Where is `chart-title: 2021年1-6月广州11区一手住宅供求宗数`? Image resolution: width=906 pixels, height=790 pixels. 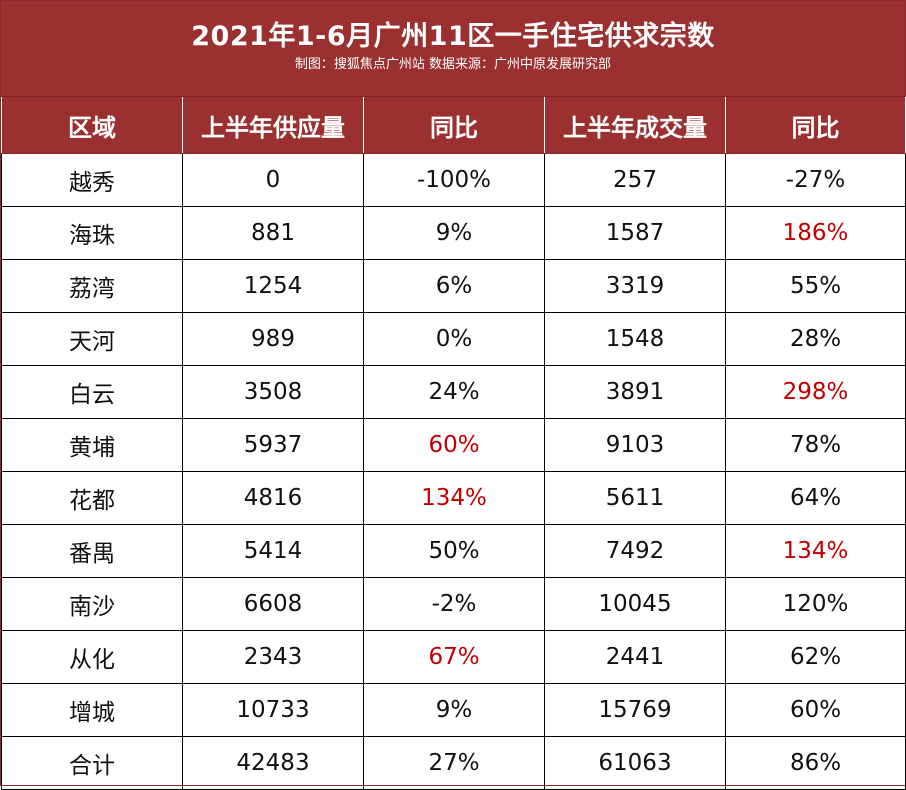 chart-title: 2021年1-6月广州11区一手住宅供求宗数 is located at coordinates (453, 36).